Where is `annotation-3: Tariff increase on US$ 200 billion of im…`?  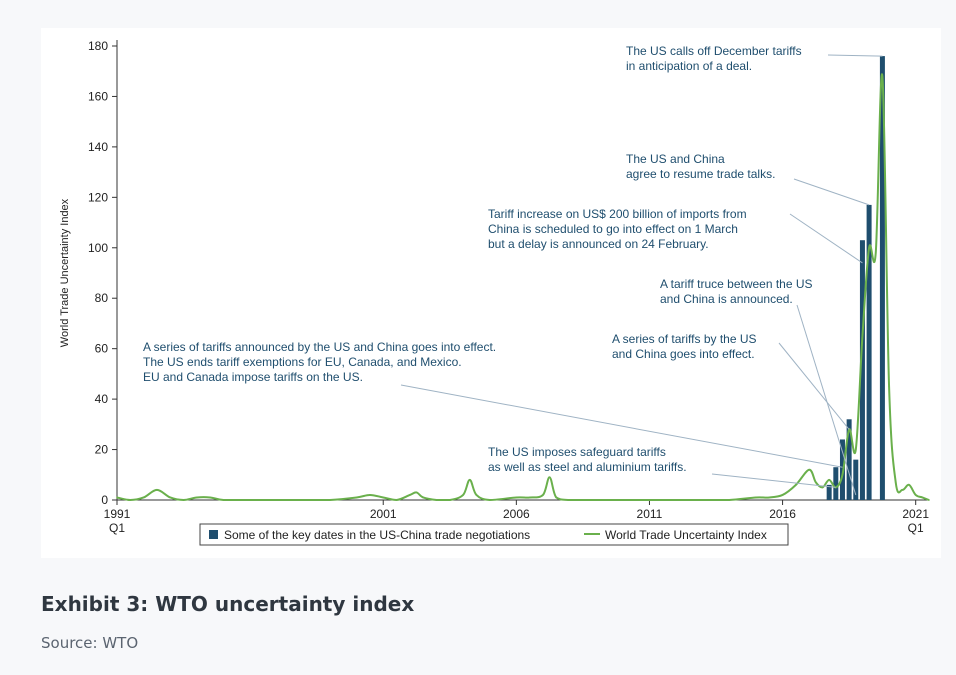 annotation-3: Tariff increase on US$ 200 billion of im… is located at coordinates (675, 235).